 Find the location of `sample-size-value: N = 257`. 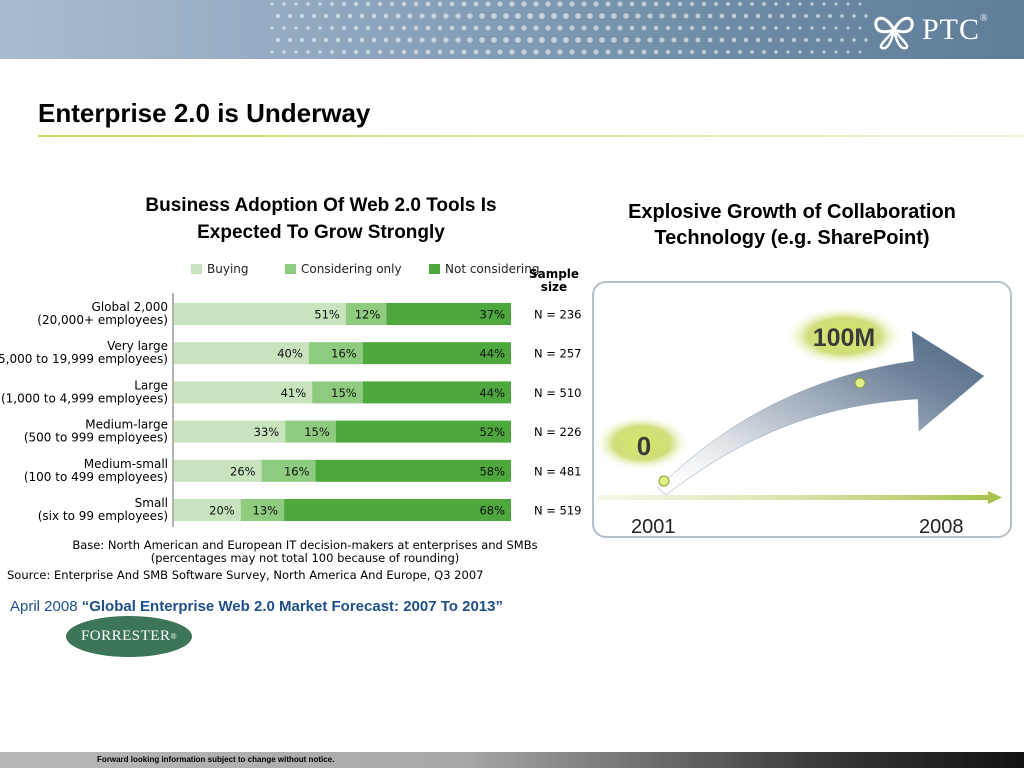

sample-size-value: N = 257 is located at coordinates (558, 354).